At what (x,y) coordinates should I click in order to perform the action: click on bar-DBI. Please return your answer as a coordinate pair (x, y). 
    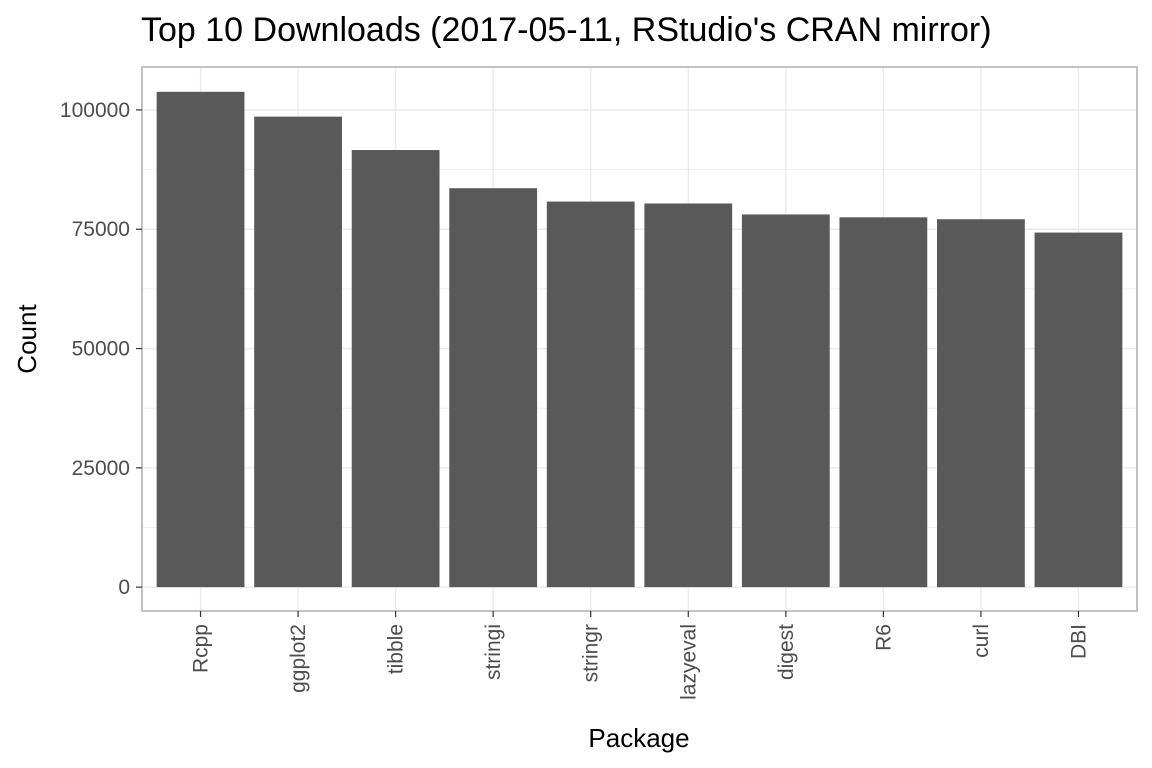
    Looking at the image, I should click on (1078, 410).